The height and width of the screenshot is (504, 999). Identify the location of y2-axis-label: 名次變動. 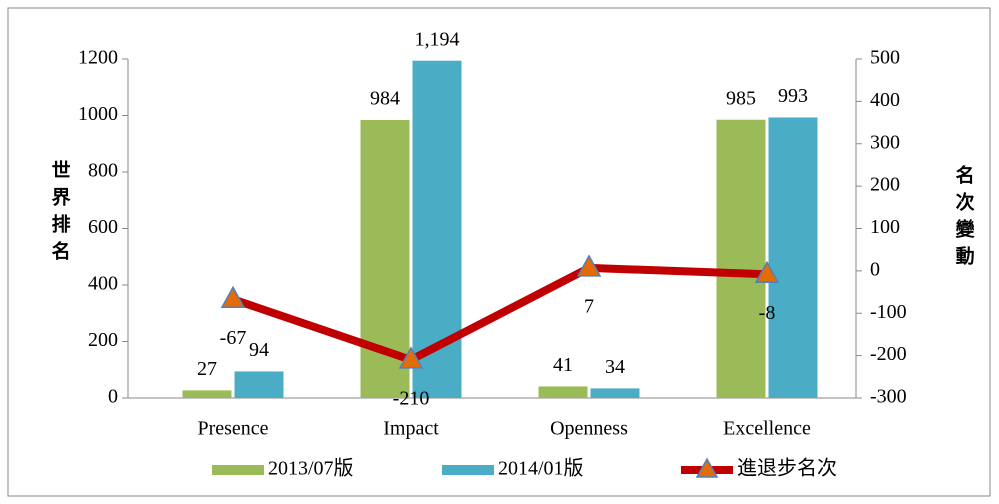
(964, 218).